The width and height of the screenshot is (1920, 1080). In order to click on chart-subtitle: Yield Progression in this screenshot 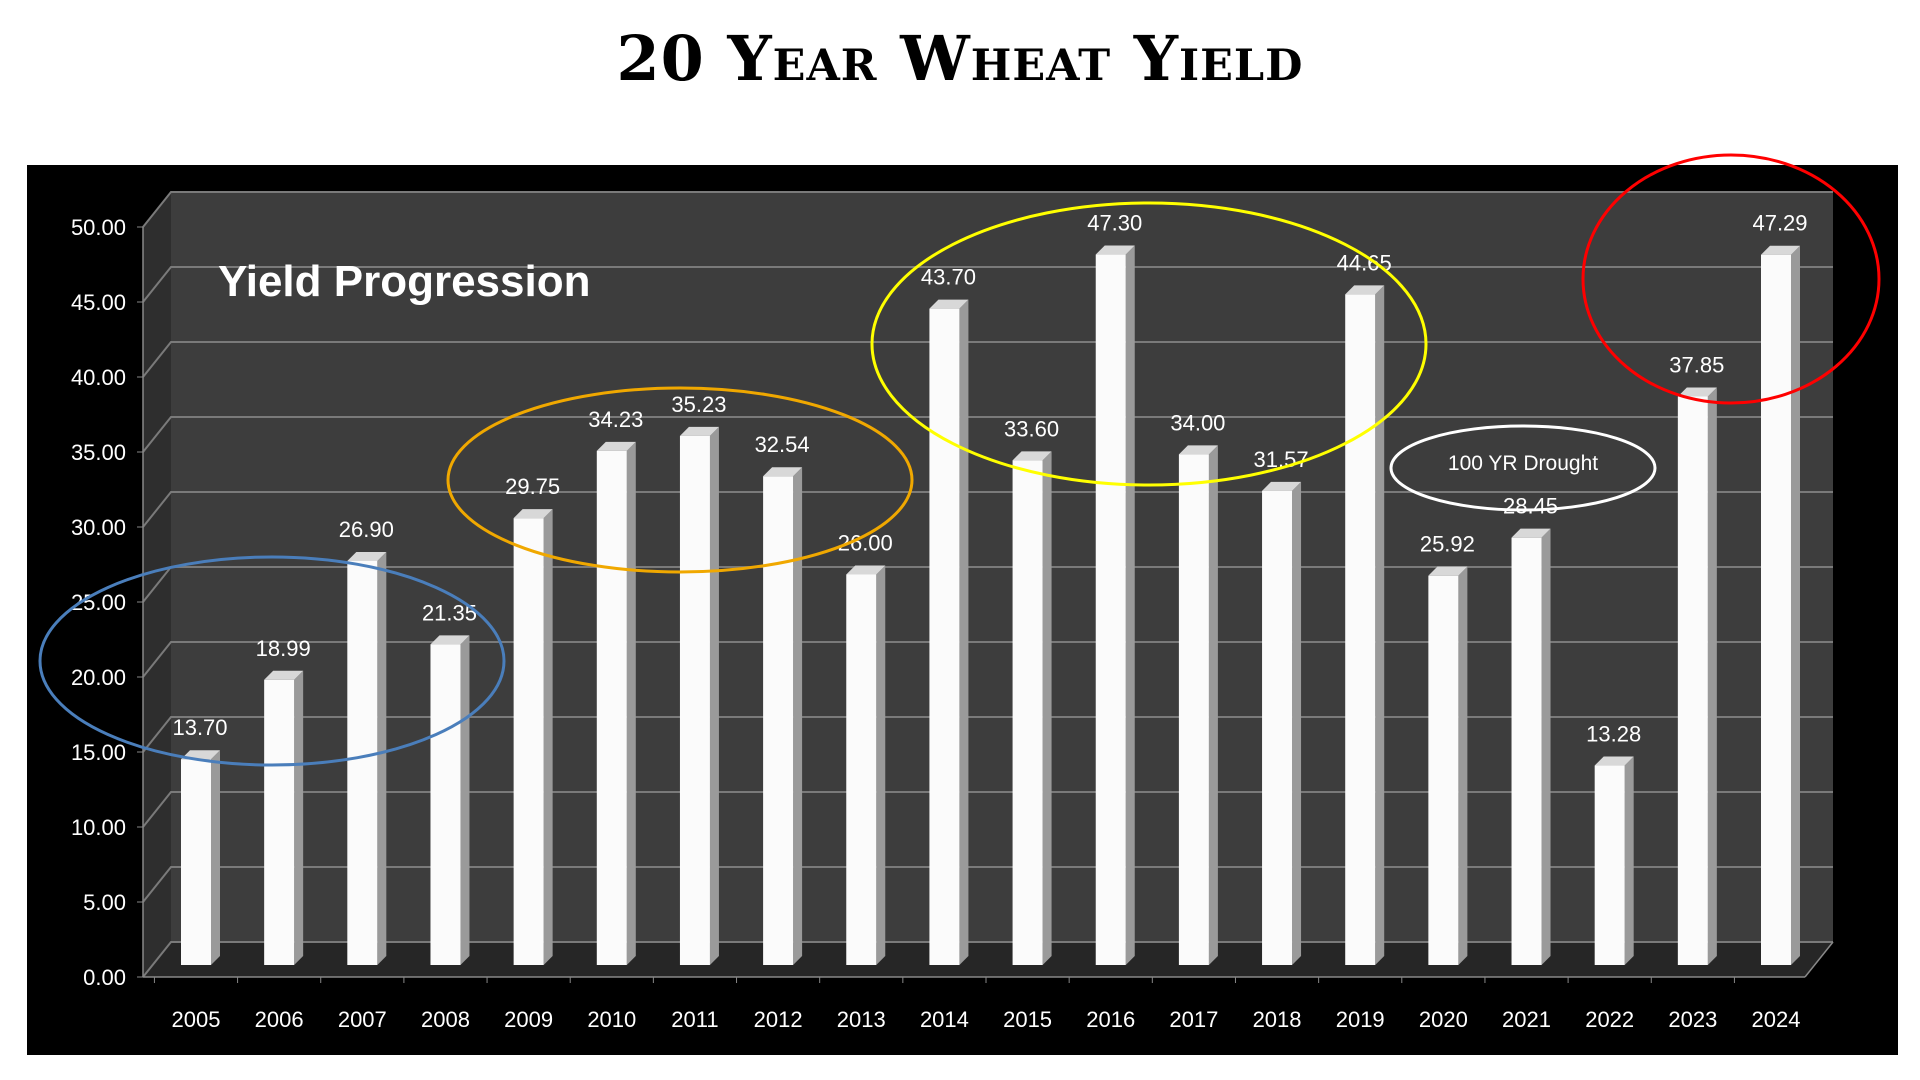, I will do `click(404, 281)`.